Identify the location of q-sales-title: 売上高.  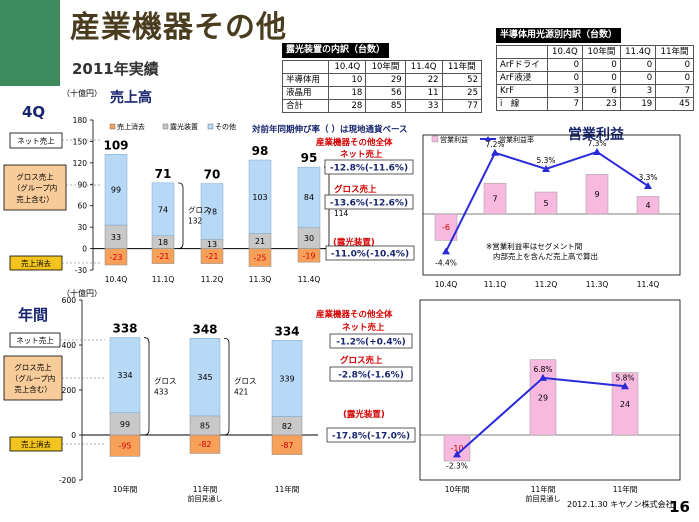
(131, 97).